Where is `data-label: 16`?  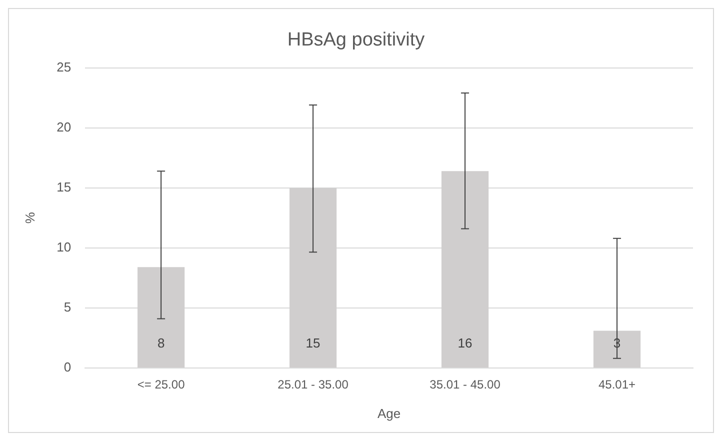
data-label: 16 is located at coordinates (465, 343).